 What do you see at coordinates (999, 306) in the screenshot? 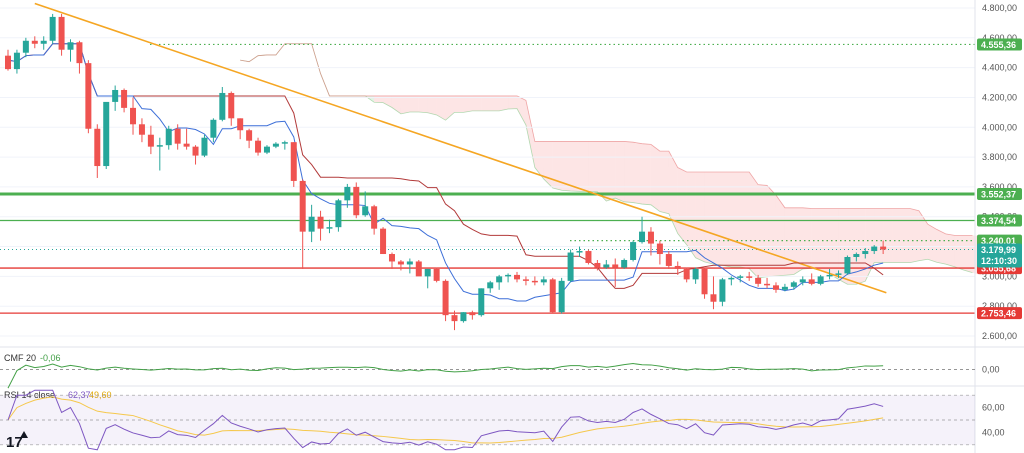
I see `price-tick-label: 2.800,00` at bounding box center [999, 306].